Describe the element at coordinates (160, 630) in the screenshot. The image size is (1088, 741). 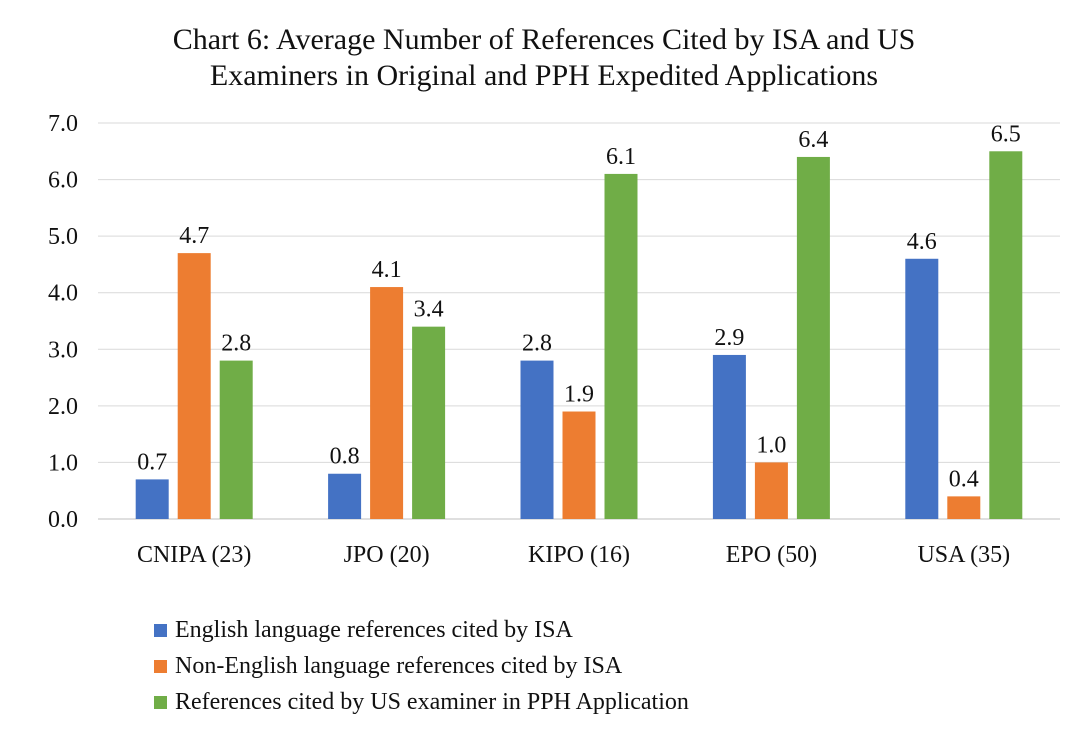
I see `legend-swatch-english` at that location.